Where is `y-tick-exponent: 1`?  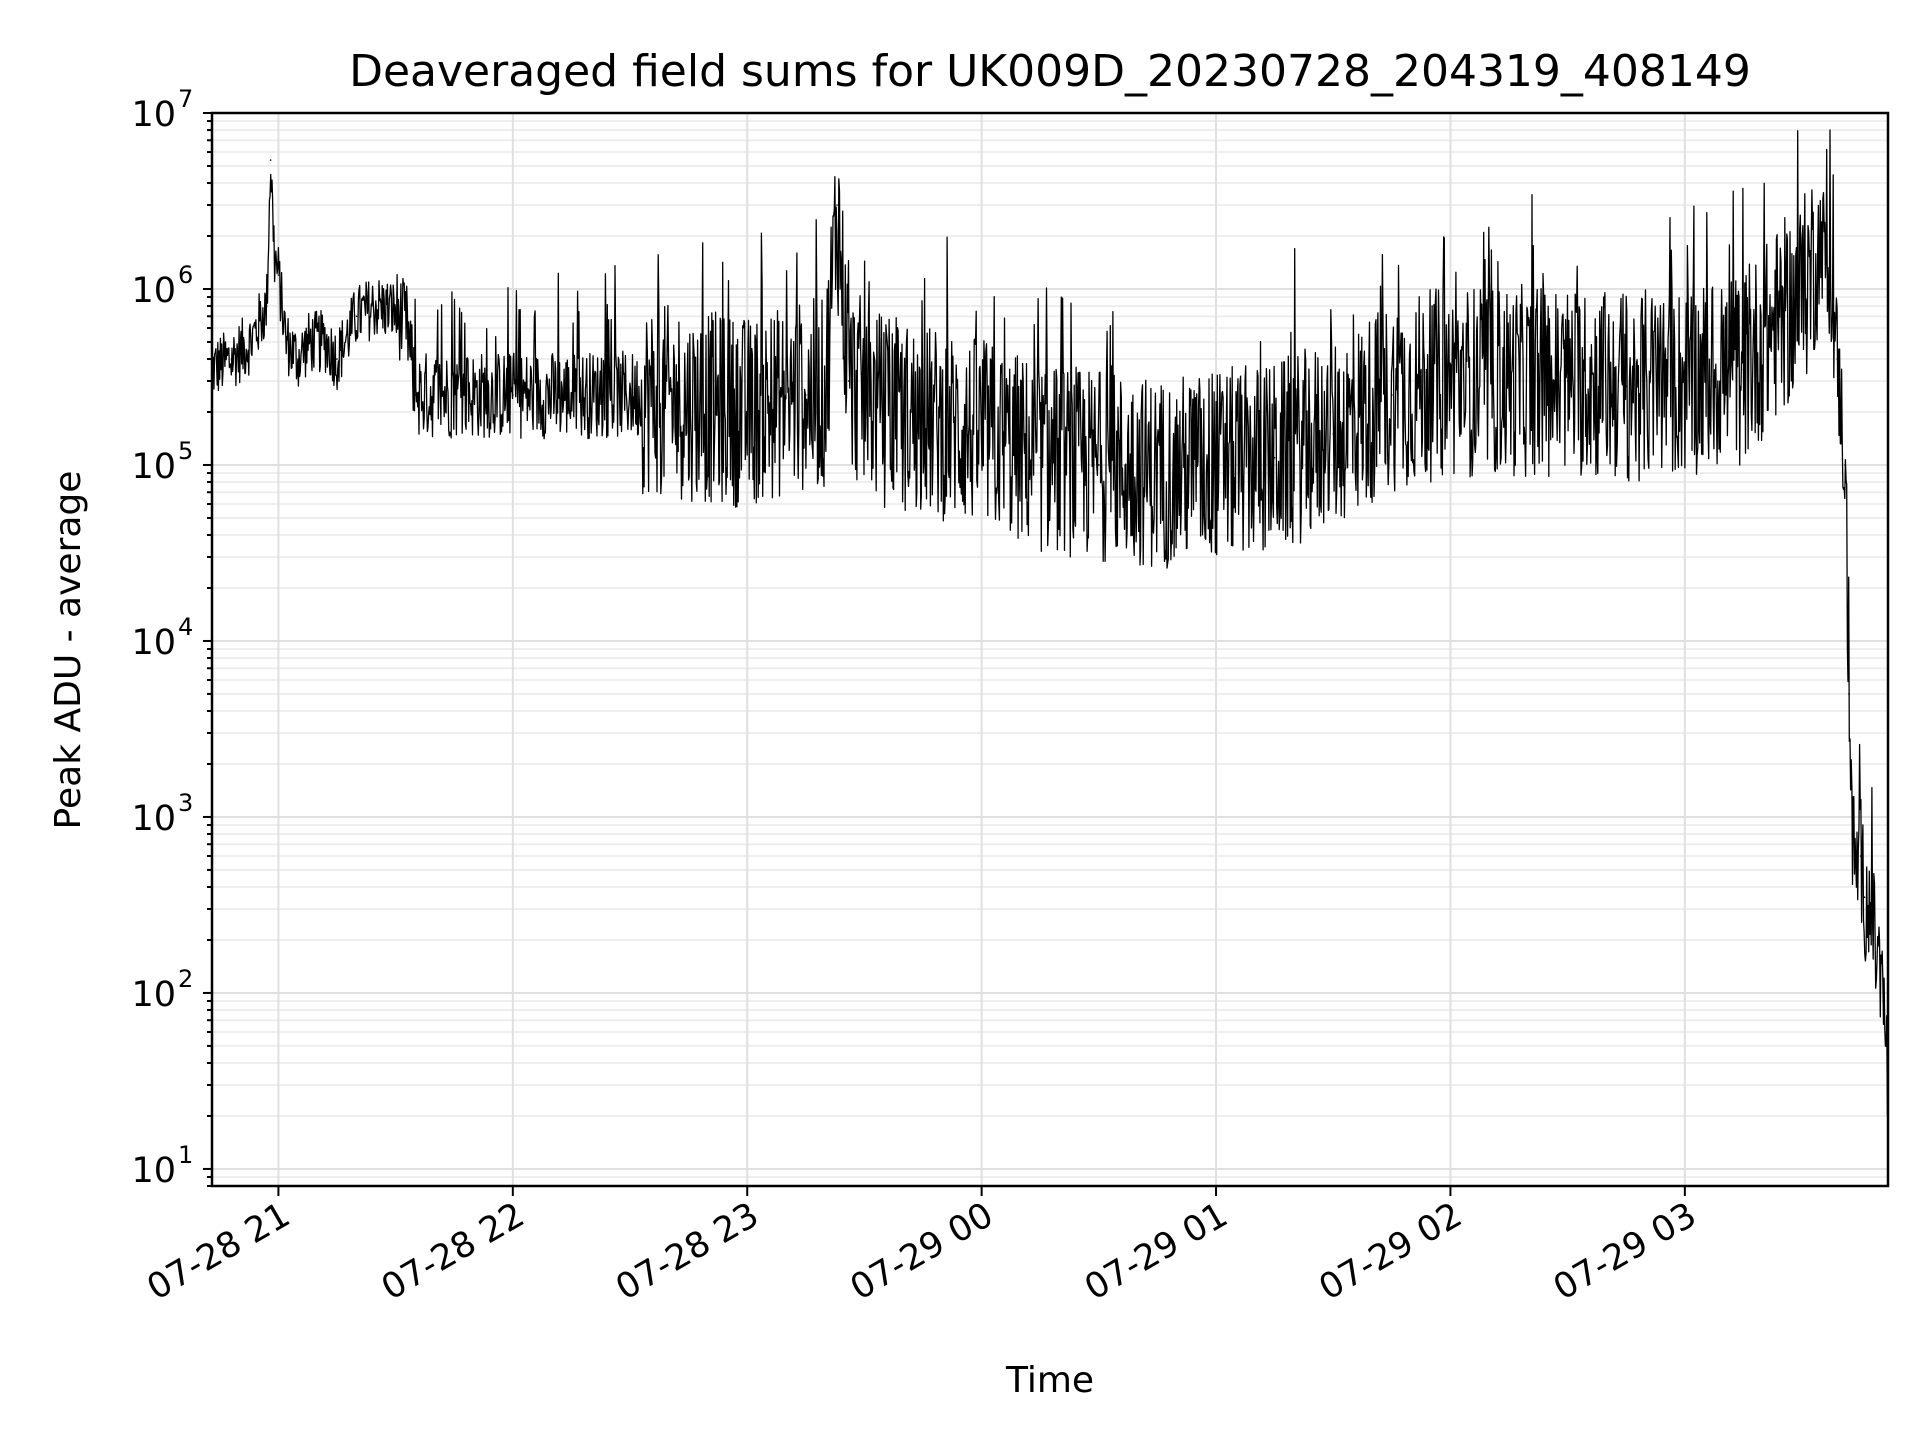
y-tick-exponent: 1 is located at coordinates (185, 1155).